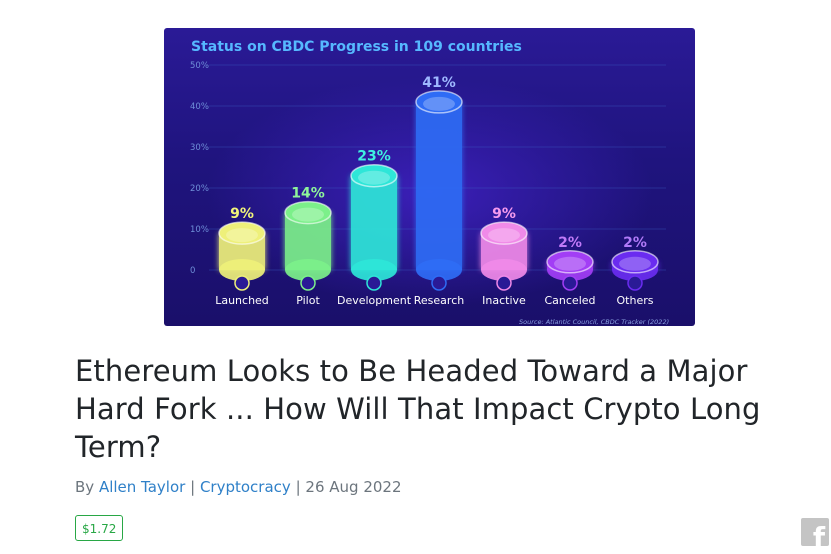 The height and width of the screenshot is (554, 831). I want to click on publish-date: 26 Aug 2022, so click(353, 487).